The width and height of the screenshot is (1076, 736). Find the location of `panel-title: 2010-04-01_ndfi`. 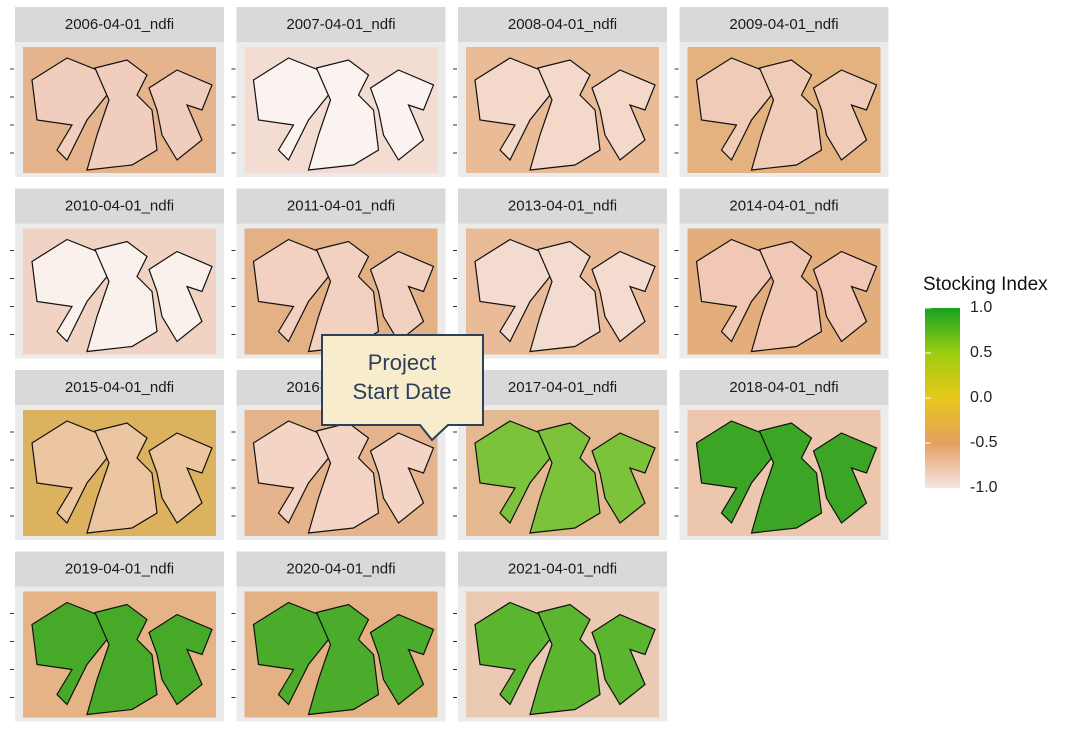

panel-title: 2010-04-01_ndfi is located at coordinates (119, 205).